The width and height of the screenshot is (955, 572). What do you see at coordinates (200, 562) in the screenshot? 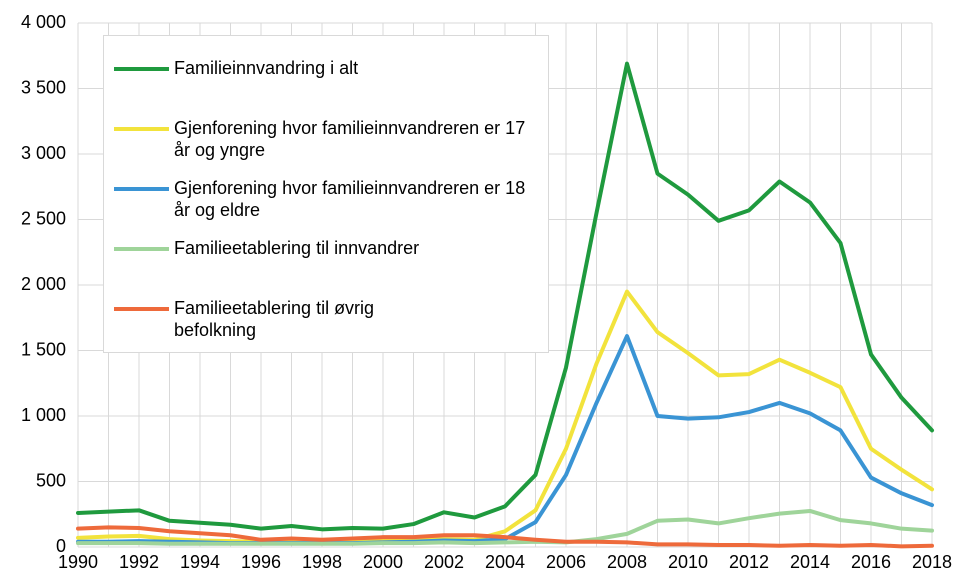
I see `x-tick-label: 1994` at bounding box center [200, 562].